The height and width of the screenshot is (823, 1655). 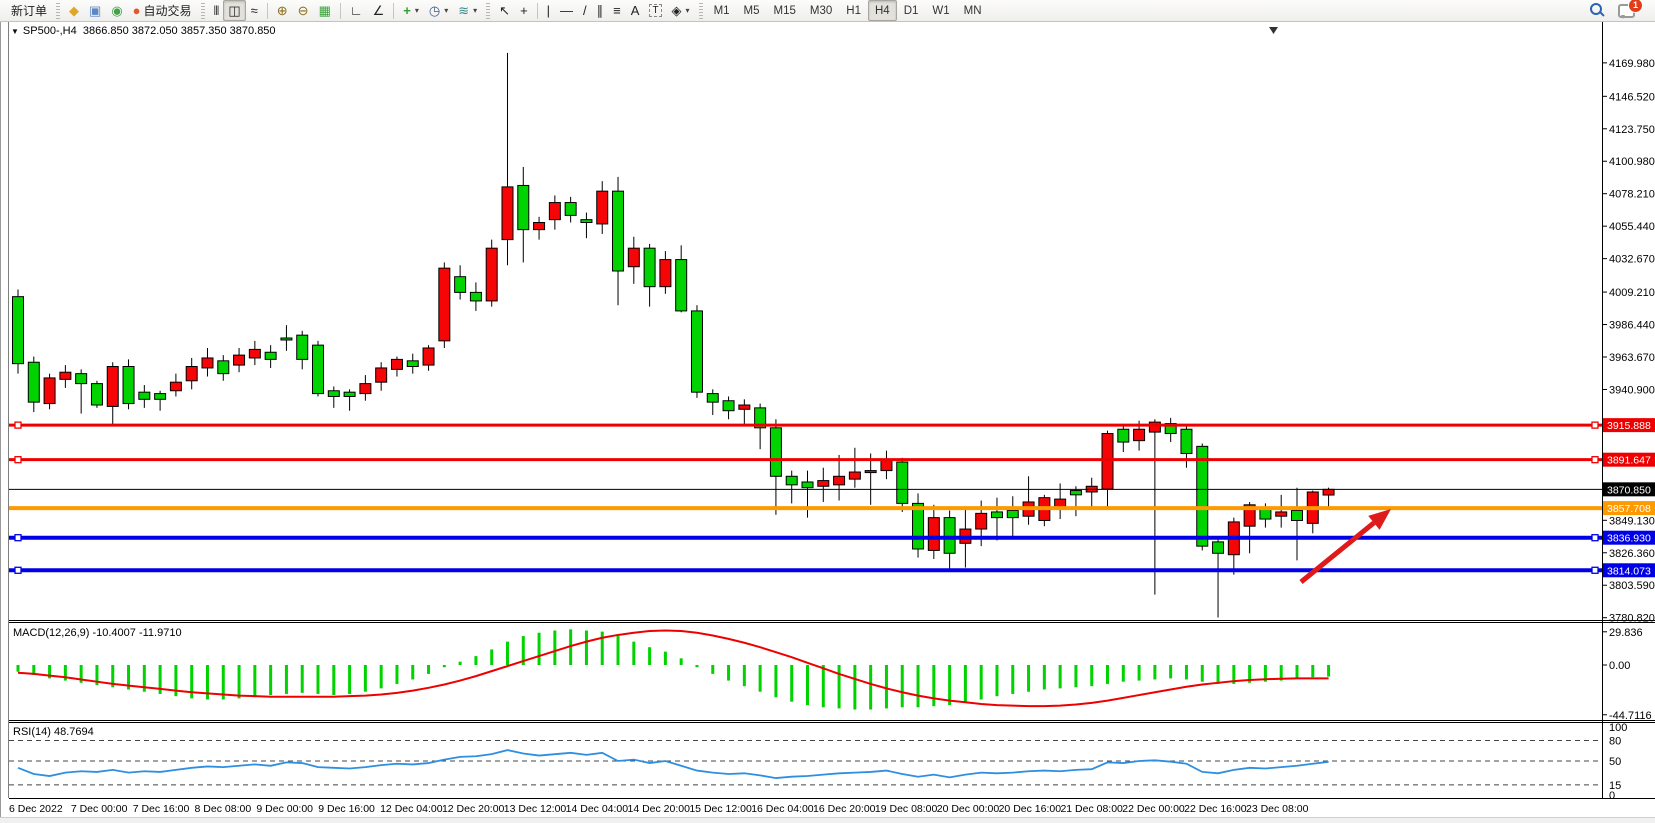 I want to click on resistance-line-1: 3915.888, so click(x=832, y=425).